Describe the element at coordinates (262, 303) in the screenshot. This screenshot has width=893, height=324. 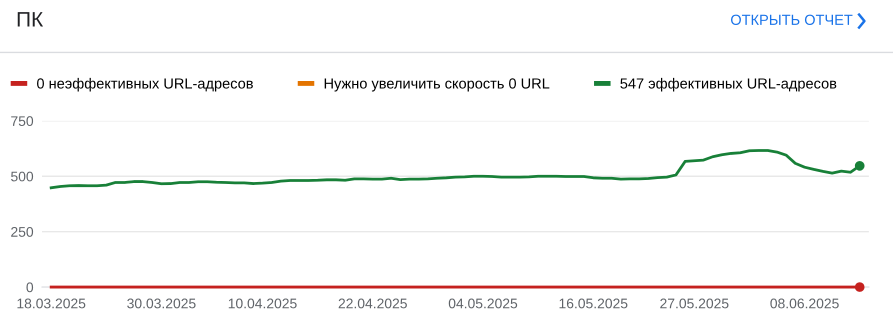
I see `x-tick-label: 10.04.2025` at that location.